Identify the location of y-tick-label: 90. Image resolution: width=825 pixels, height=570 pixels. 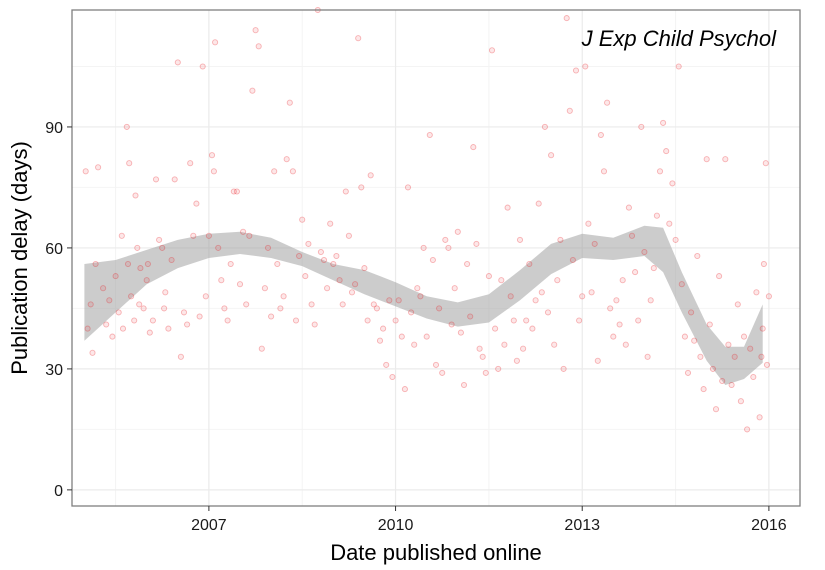
(54, 128).